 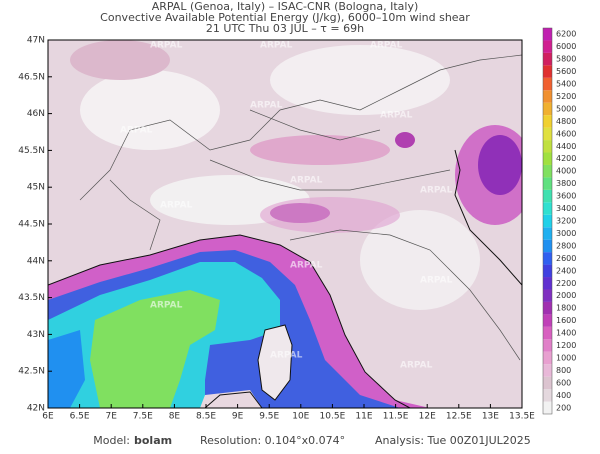 I want to click on colorbar-label: 2600, so click(x=566, y=258).